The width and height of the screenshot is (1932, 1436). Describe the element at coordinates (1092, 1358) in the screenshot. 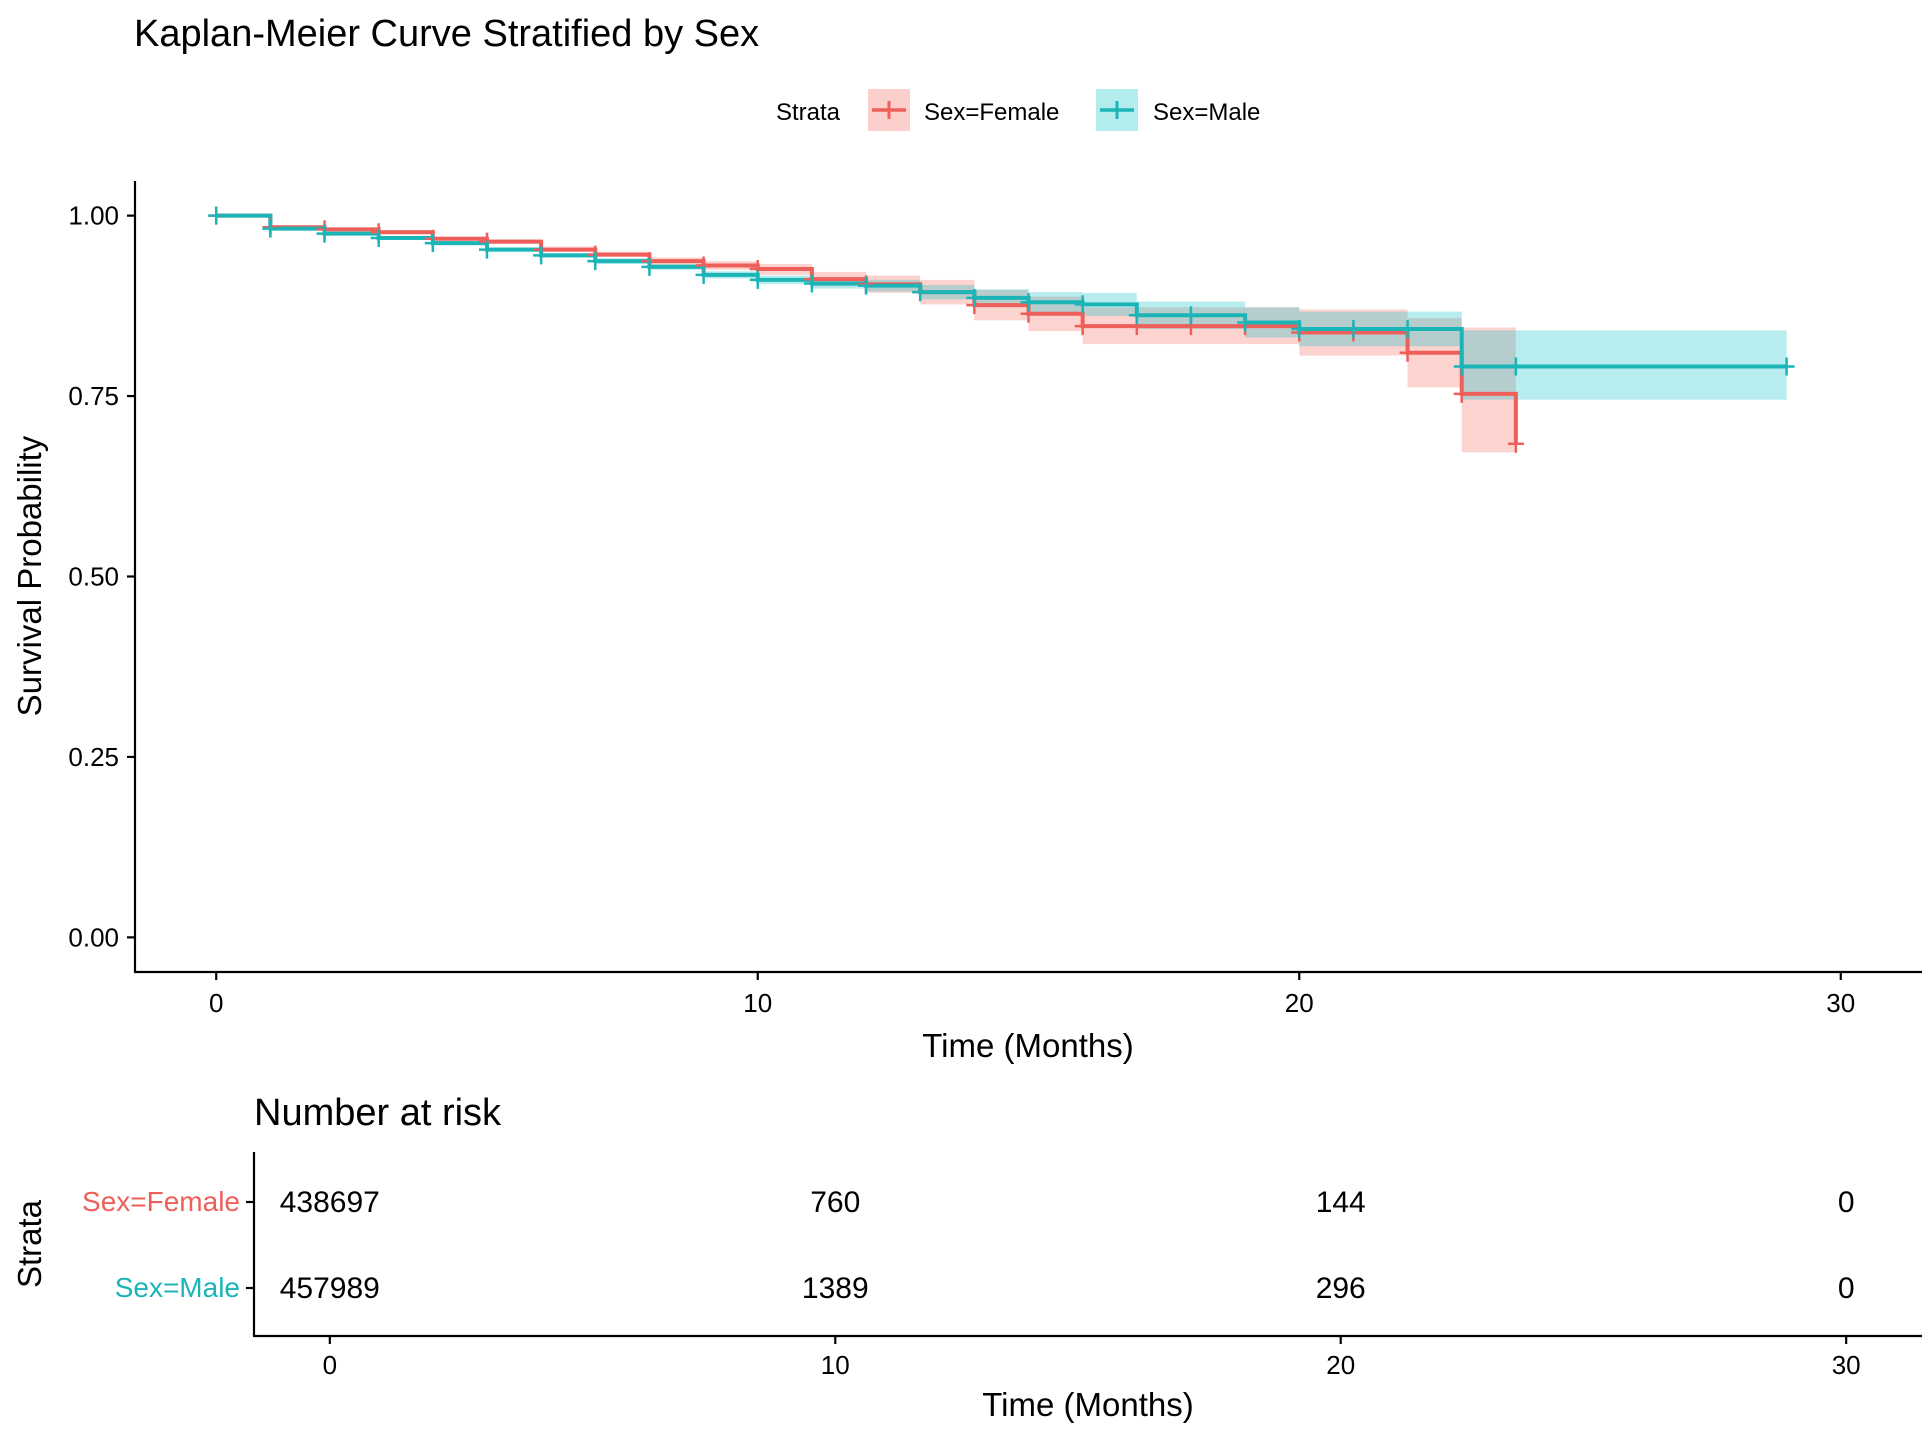

I see `risk-x-ticks: 0 10 20 30` at that location.